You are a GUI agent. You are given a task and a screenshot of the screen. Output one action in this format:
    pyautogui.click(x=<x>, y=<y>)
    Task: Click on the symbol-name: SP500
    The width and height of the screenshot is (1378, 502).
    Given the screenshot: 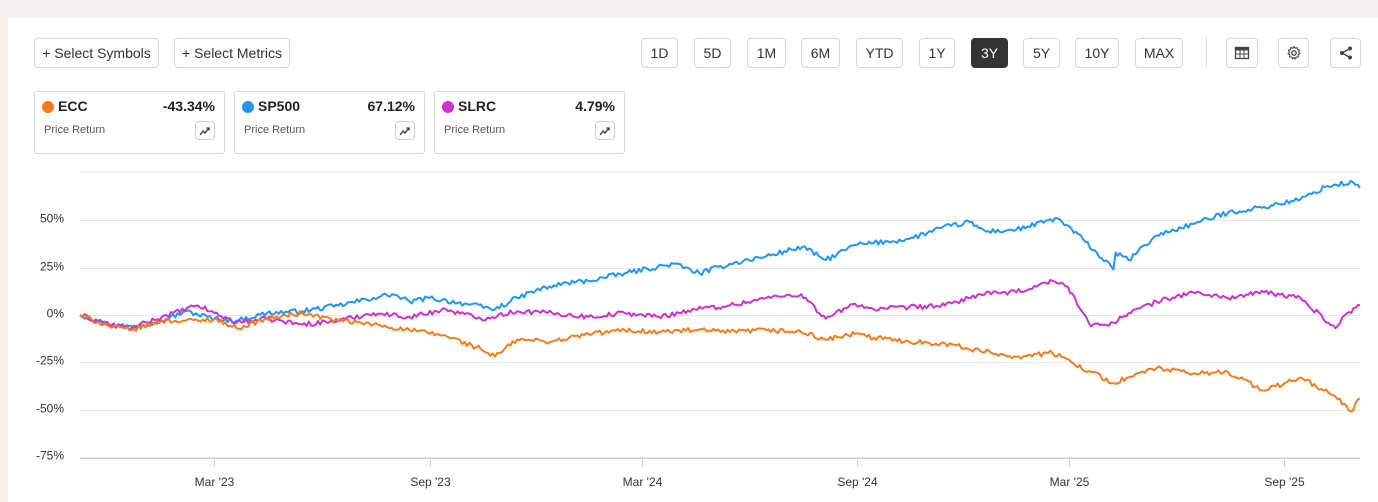 What is the action you would take?
    pyautogui.click(x=279, y=106)
    